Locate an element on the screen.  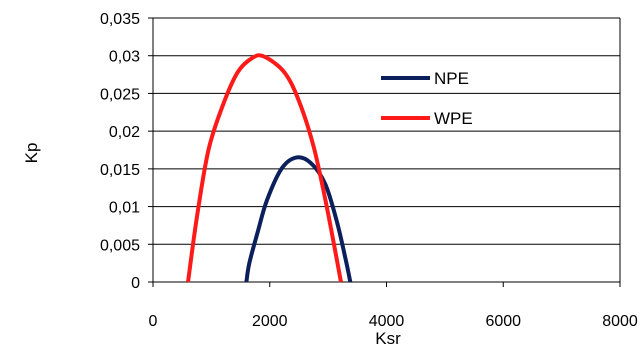
y-tick-label: 0,02 is located at coordinates (124, 132).